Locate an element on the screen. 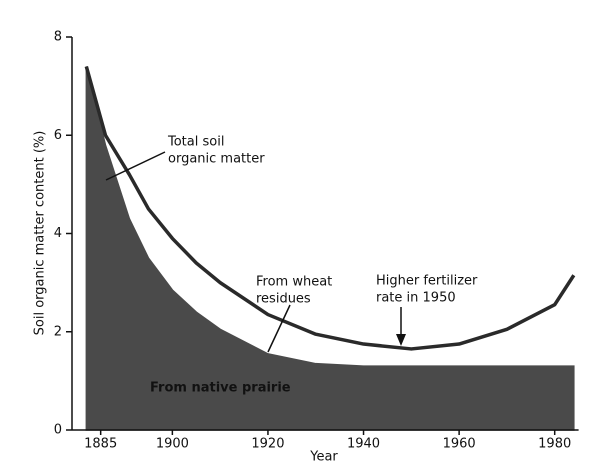 Image resolution: width=592 pixels, height=465 pixels. y-axis-label: Soil organic matter content (%) is located at coordinates (40, 233).